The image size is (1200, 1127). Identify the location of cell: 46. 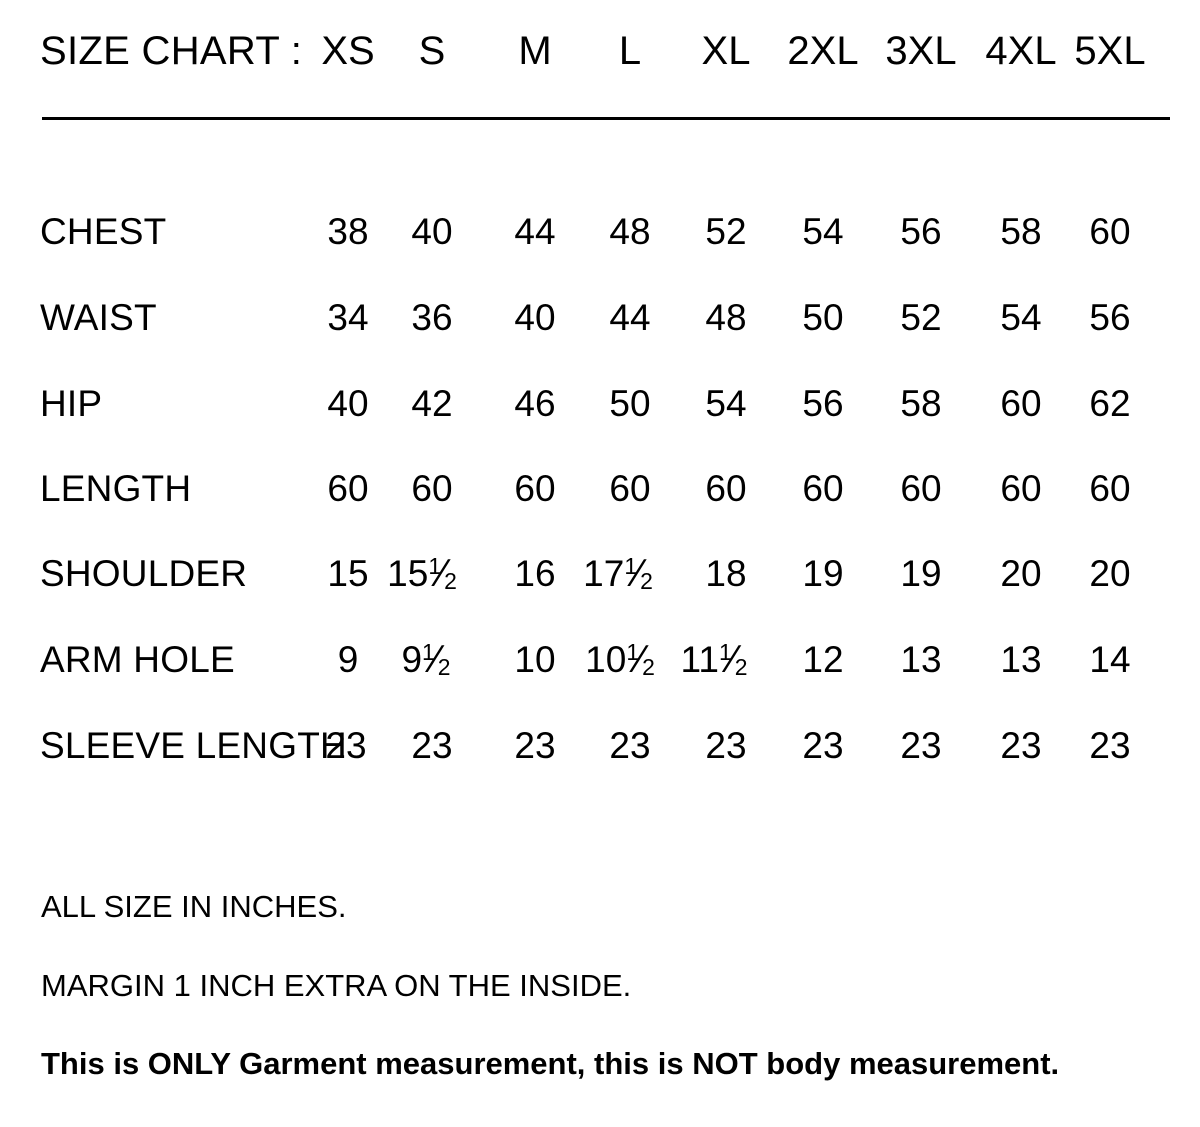
(535, 403).